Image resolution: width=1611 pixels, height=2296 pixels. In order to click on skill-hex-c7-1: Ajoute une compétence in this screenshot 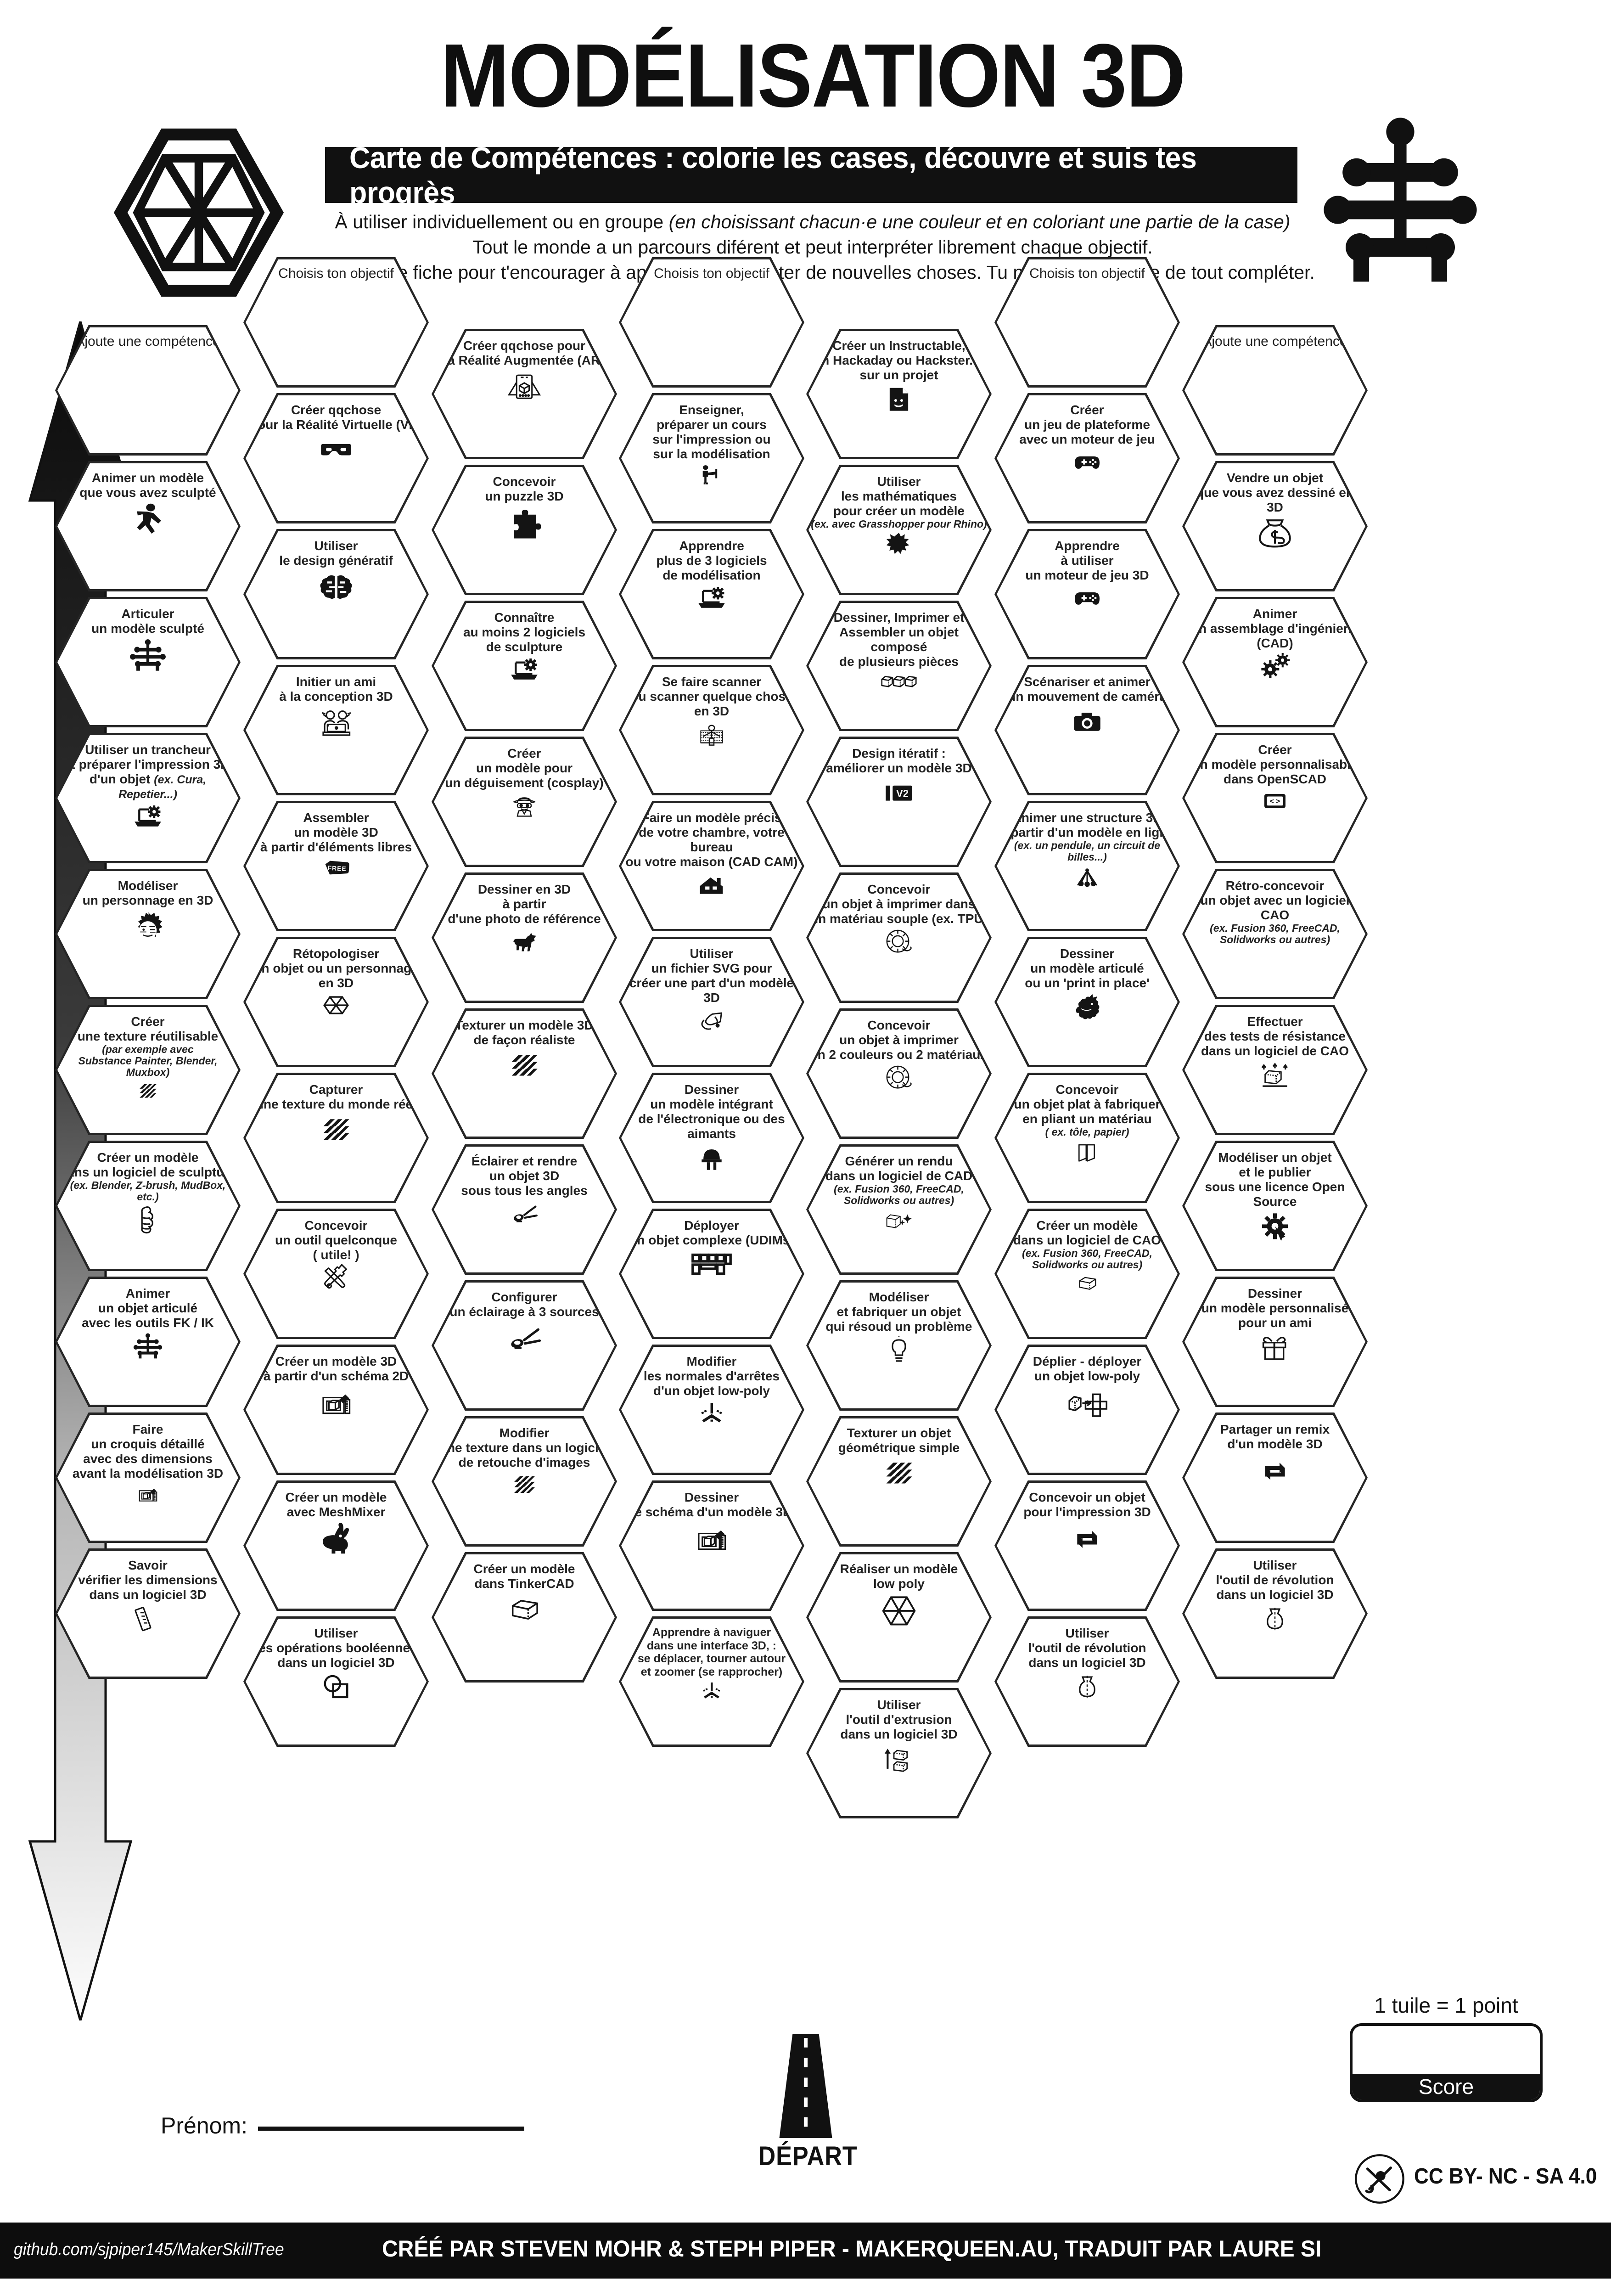, I will do `click(1275, 390)`.